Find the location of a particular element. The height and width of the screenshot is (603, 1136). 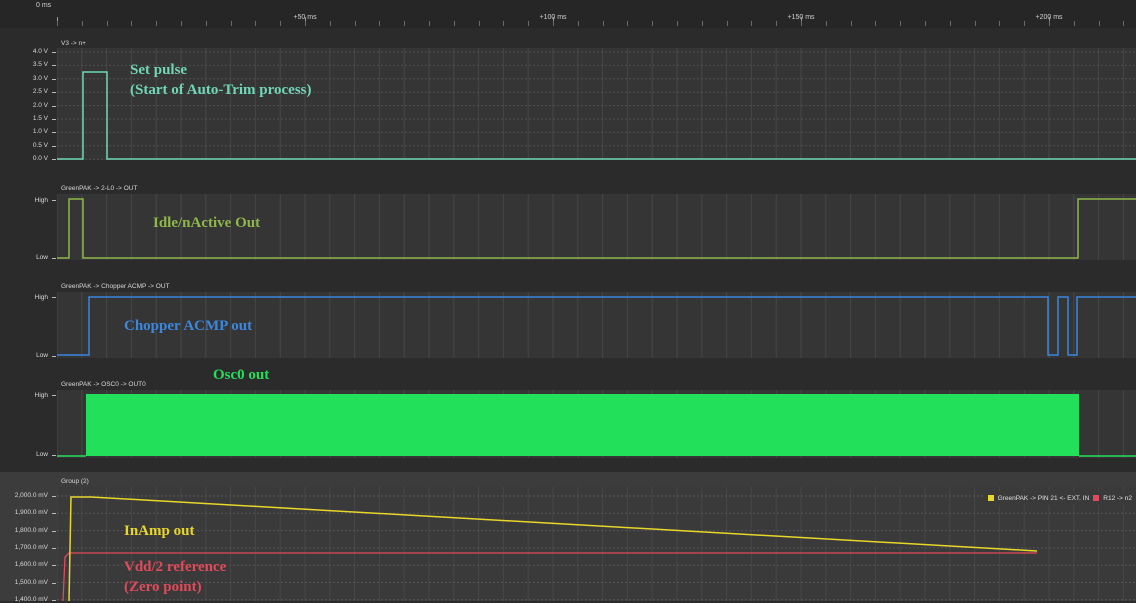

vdd-ref-trace is located at coordinates (549, 576).